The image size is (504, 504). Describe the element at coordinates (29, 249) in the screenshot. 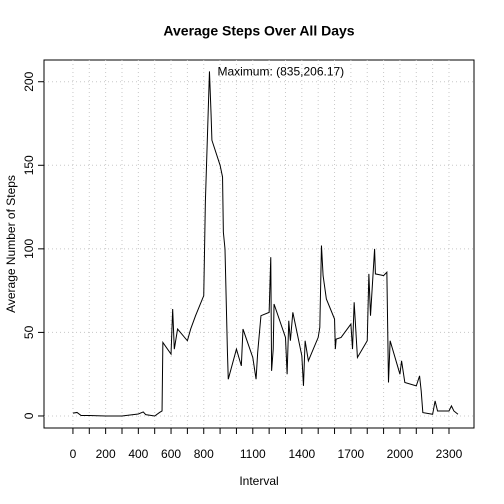

I see `y-tick-label: 100` at that location.